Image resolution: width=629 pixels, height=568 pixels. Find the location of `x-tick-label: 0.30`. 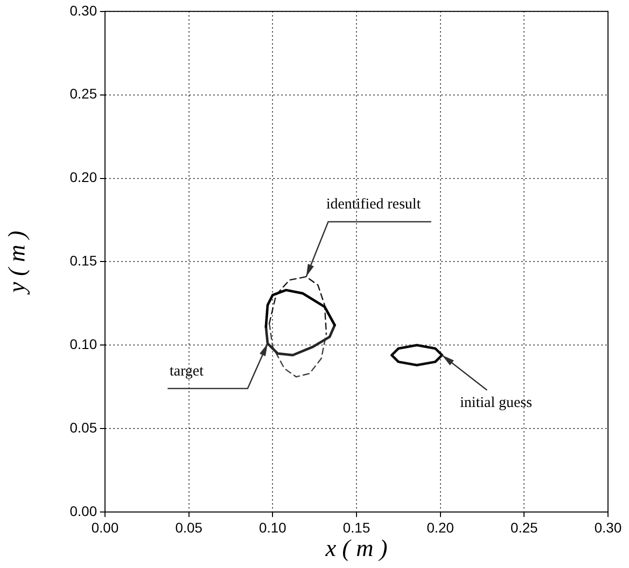

x-tick-label: 0.30 is located at coordinates (608, 527).